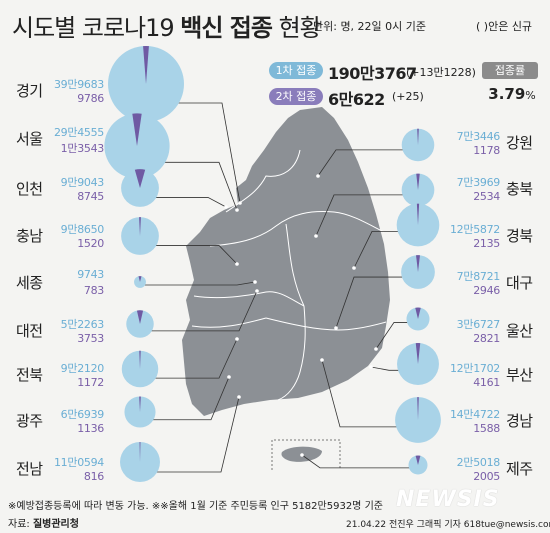  I want to click on title-part-1: 시도별 코로나19, so click(96, 28).